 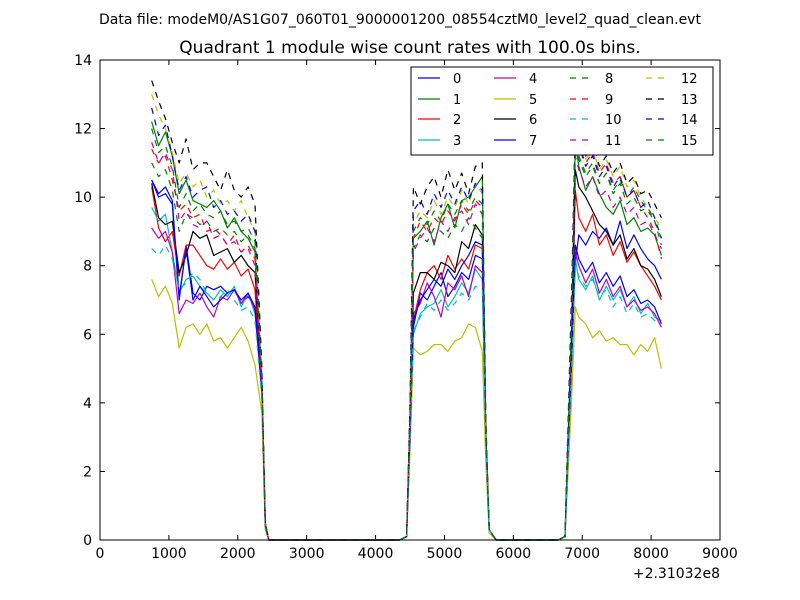 What do you see at coordinates (582, 554) in the screenshot?
I see `x-tick-label: 7000` at bounding box center [582, 554].